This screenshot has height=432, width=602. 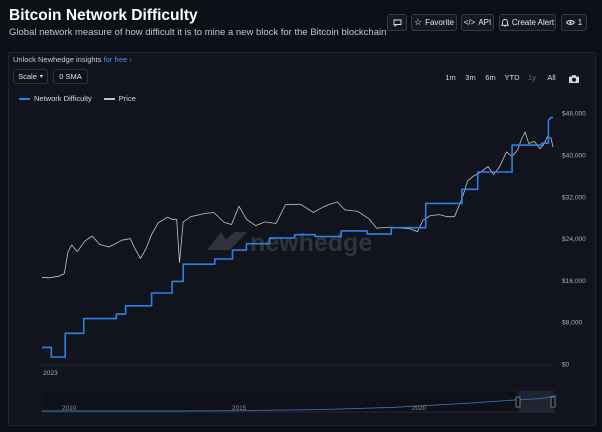 What do you see at coordinates (469, 22) in the screenshot?
I see `code-icon: </>` at bounding box center [469, 22].